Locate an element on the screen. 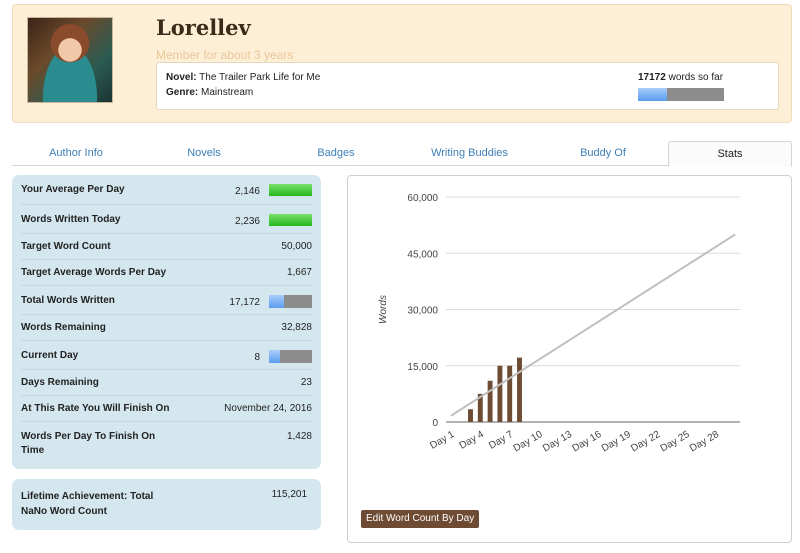  stat-label: Words Remaining is located at coordinates (63, 327).